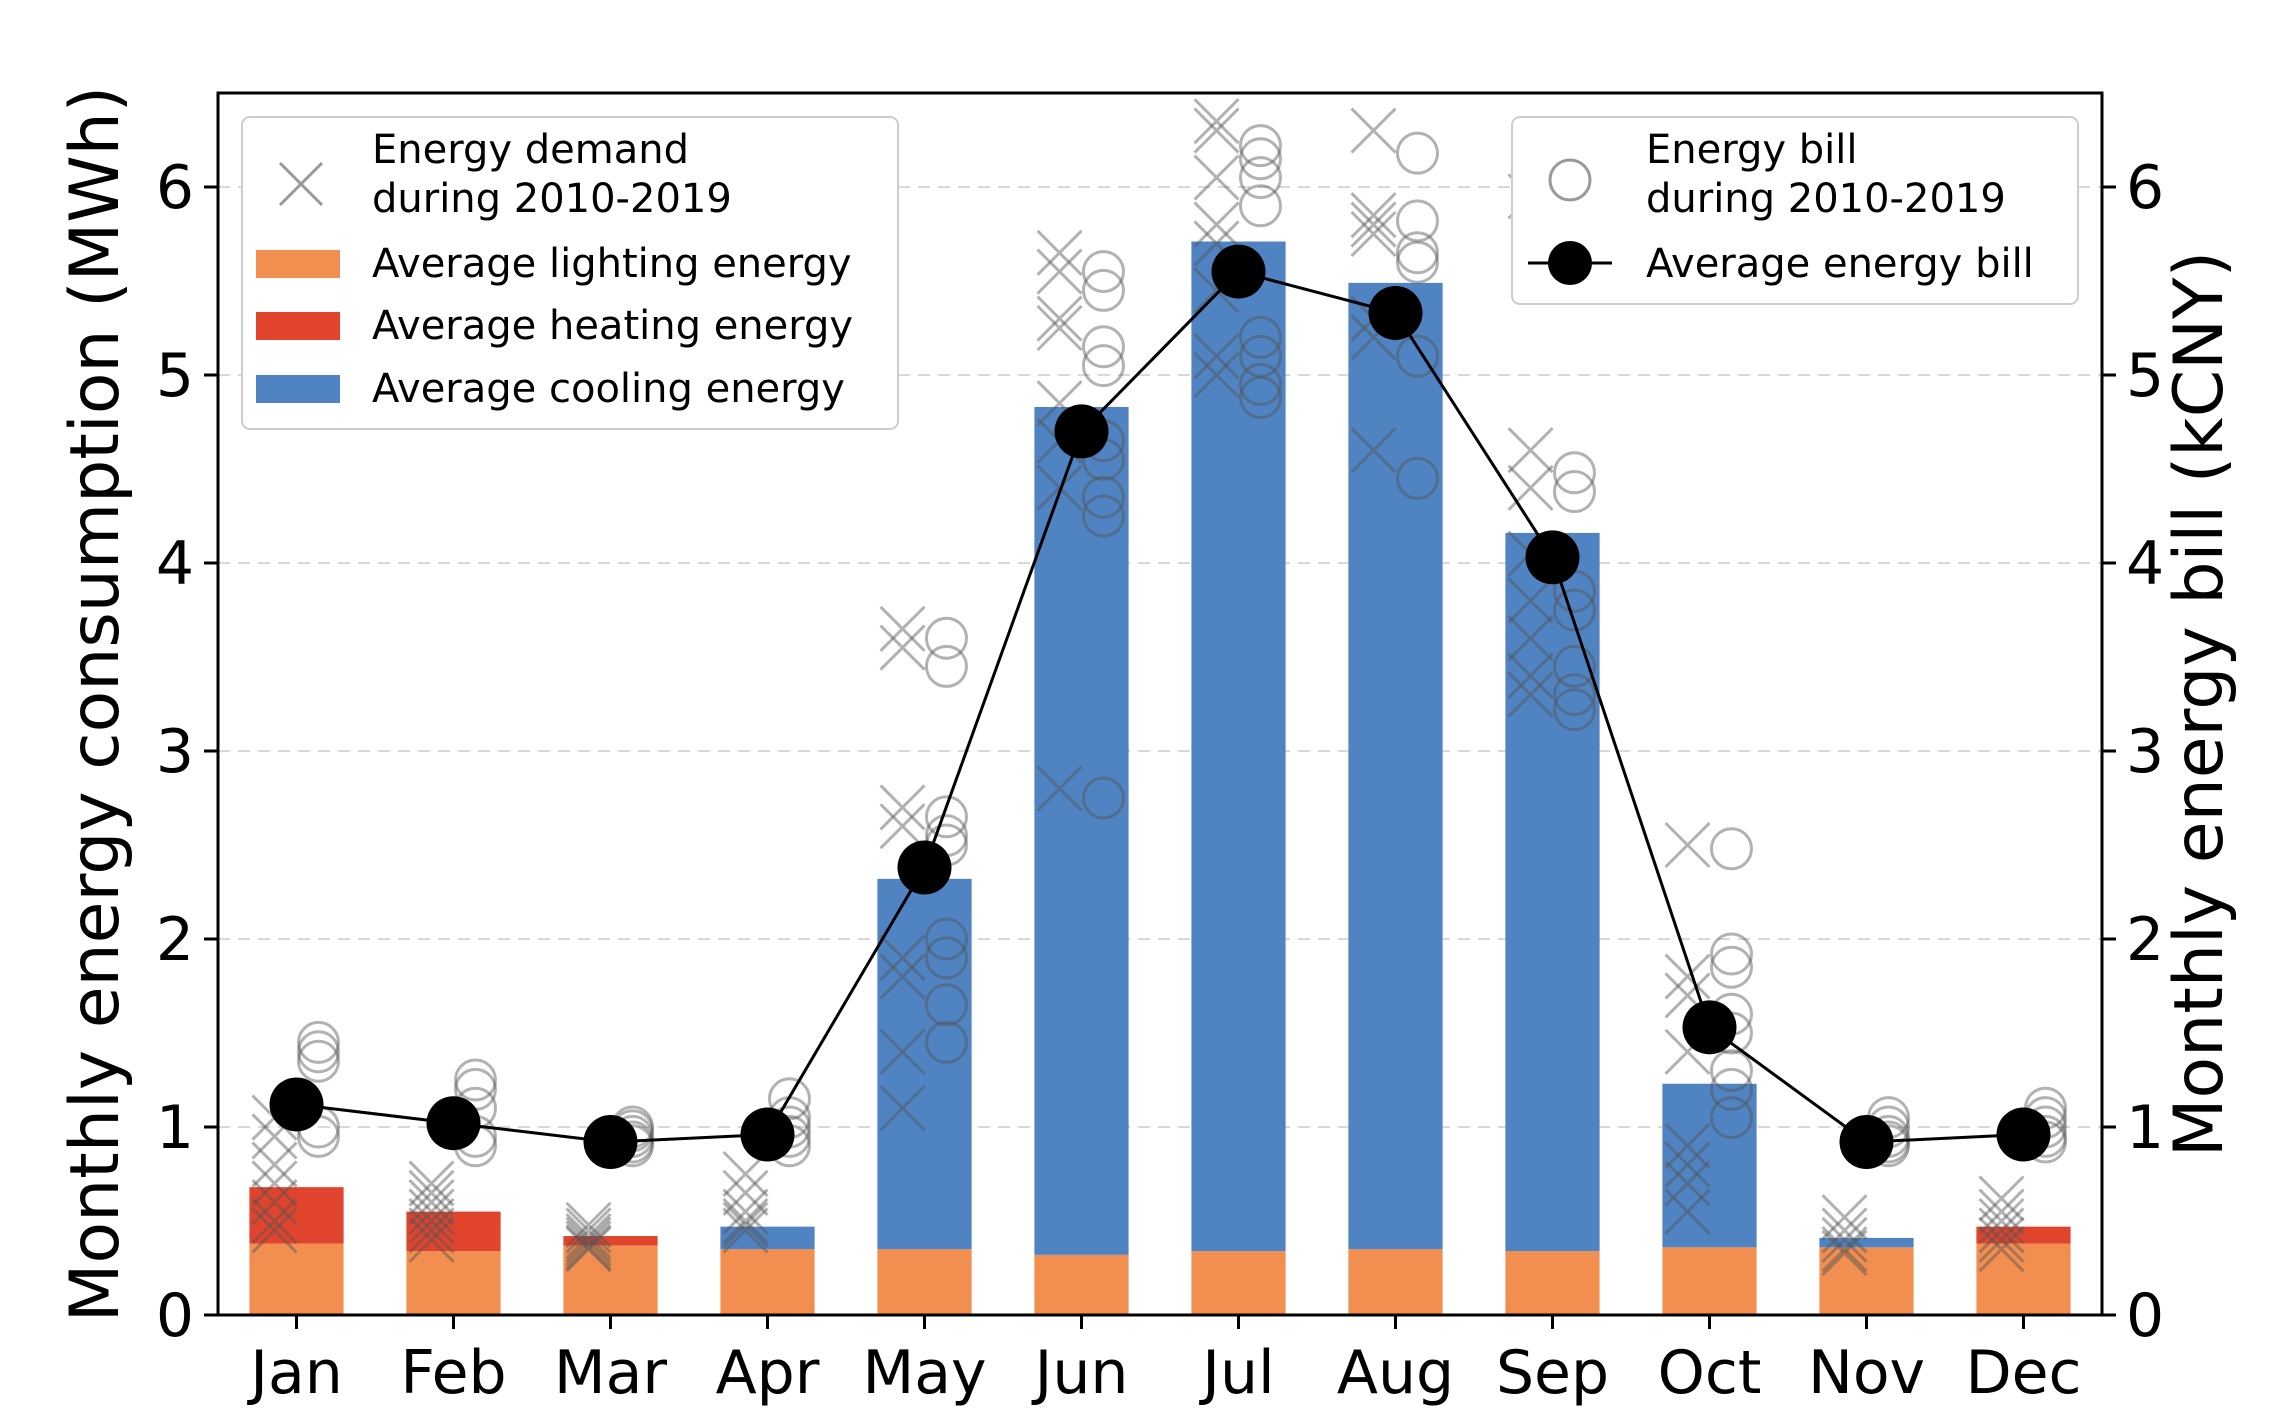  Describe the element at coordinates (1795, 210) in the screenshot. I see `legend-right-frame` at that location.